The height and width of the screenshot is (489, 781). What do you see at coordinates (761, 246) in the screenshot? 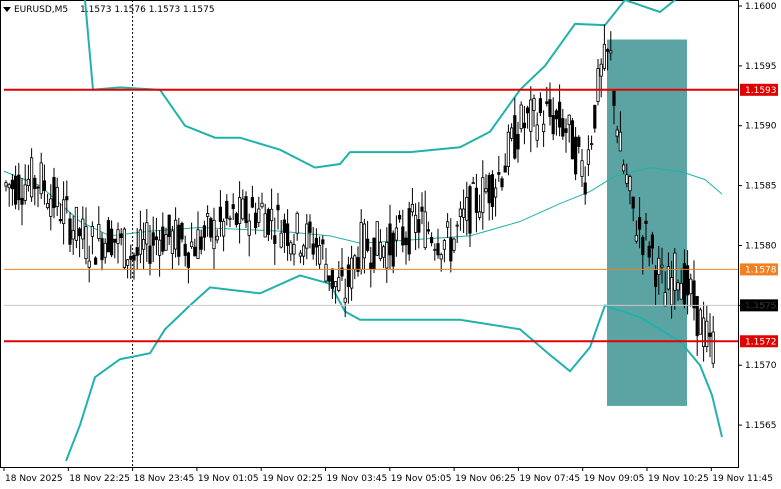
I see `y-tick-label: 1.1580` at bounding box center [761, 246].